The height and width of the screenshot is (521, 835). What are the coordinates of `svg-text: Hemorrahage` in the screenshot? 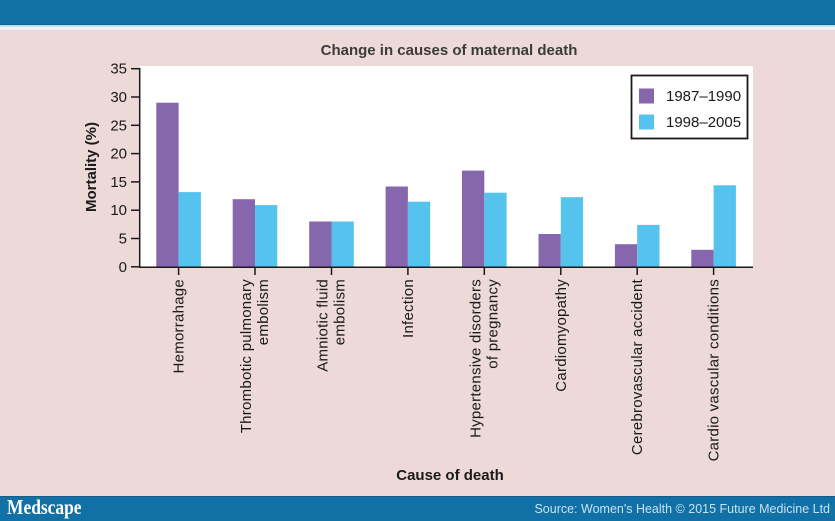 It's located at (179, 326).